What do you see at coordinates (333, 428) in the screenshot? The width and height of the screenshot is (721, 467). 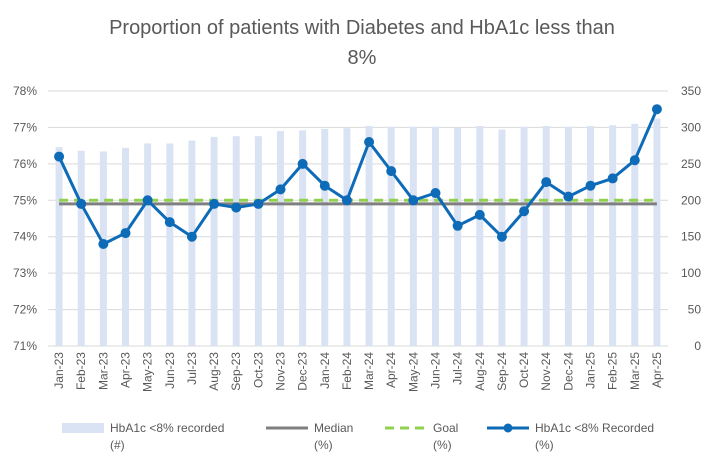 I see `legend-label: Median` at bounding box center [333, 428].